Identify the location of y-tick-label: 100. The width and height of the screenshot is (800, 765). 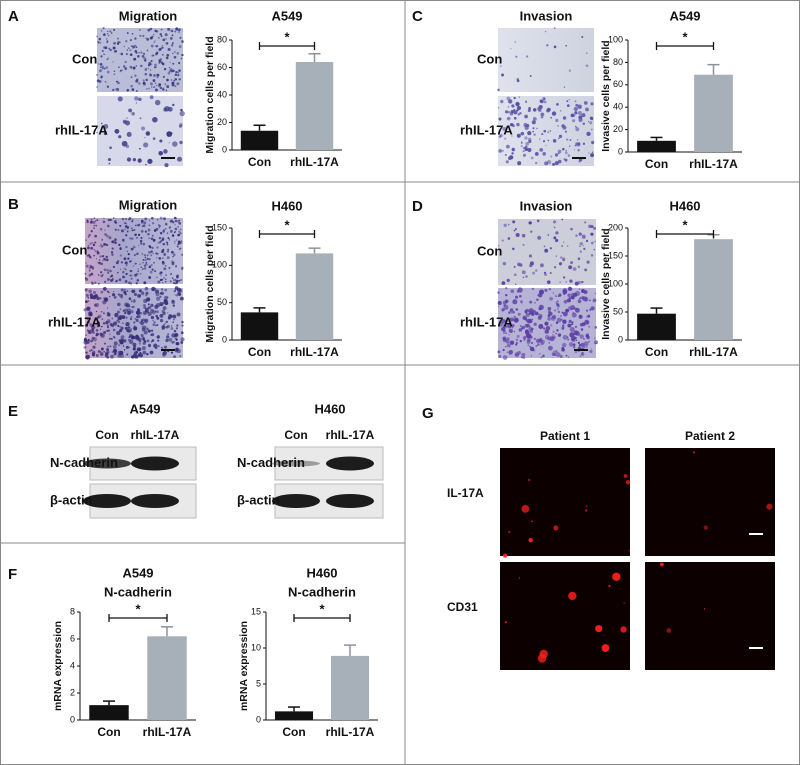
(615, 283).